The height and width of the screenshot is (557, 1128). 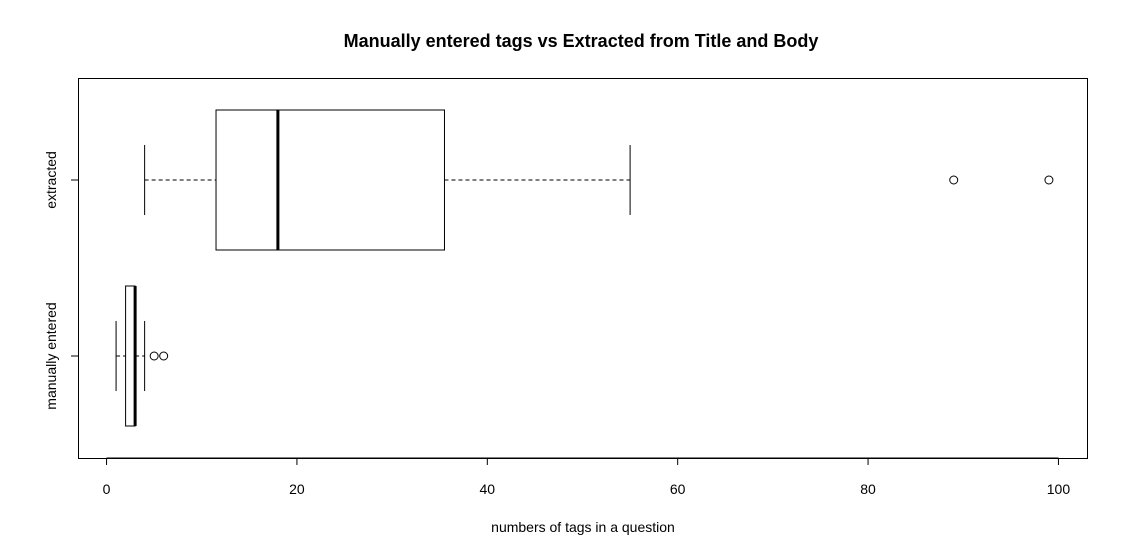 What do you see at coordinates (488, 489) in the screenshot?
I see `x-tick-label: 40` at bounding box center [488, 489].